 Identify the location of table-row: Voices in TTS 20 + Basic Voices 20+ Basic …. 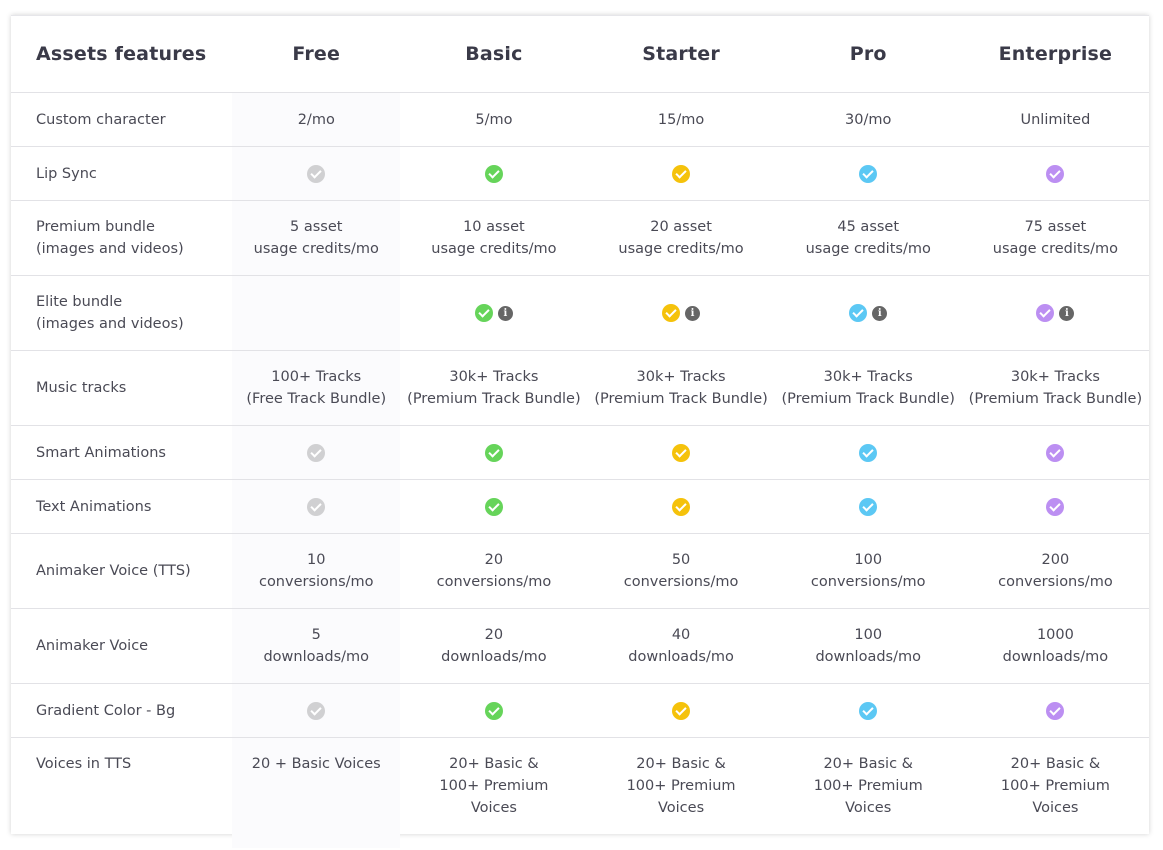
(580, 793).